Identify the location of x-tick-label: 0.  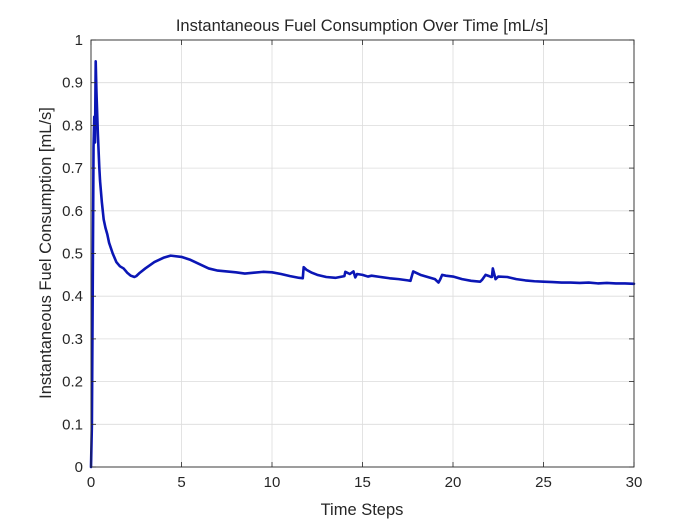
(91, 482).